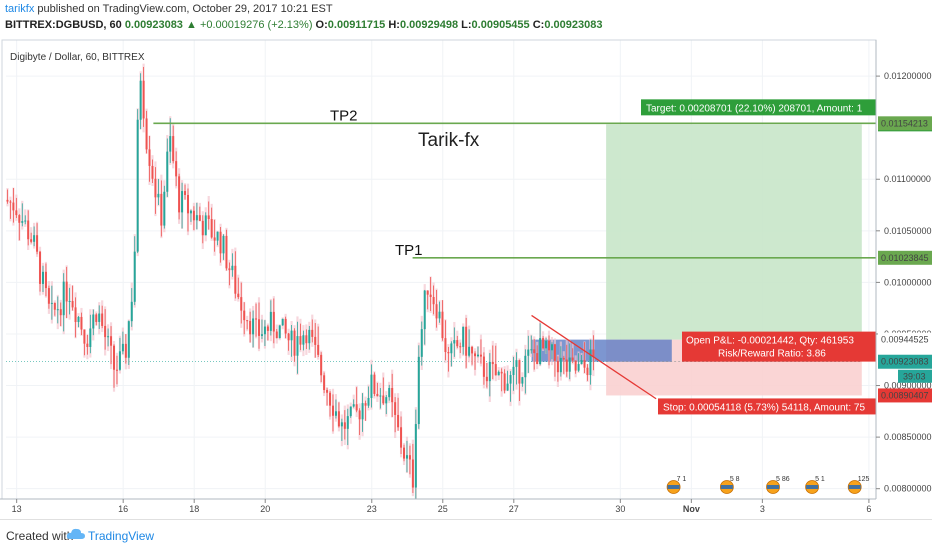 The height and width of the screenshot is (551, 932). Describe the element at coordinates (153, 25) in the screenshot. I see `last-price: 0.00923083` at that location.